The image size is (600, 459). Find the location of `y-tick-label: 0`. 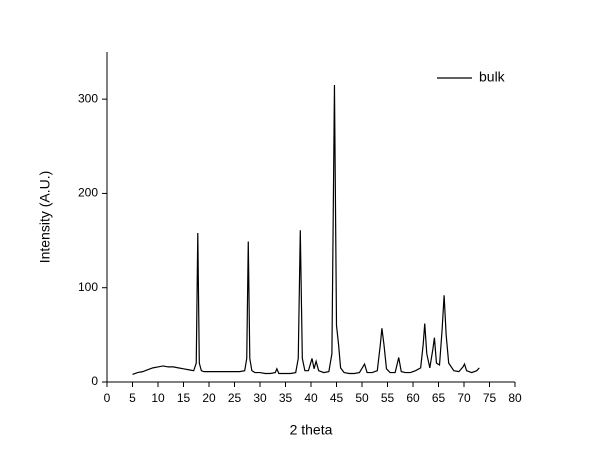

y-tick-label: 0 is located at coordinates (94, 381).